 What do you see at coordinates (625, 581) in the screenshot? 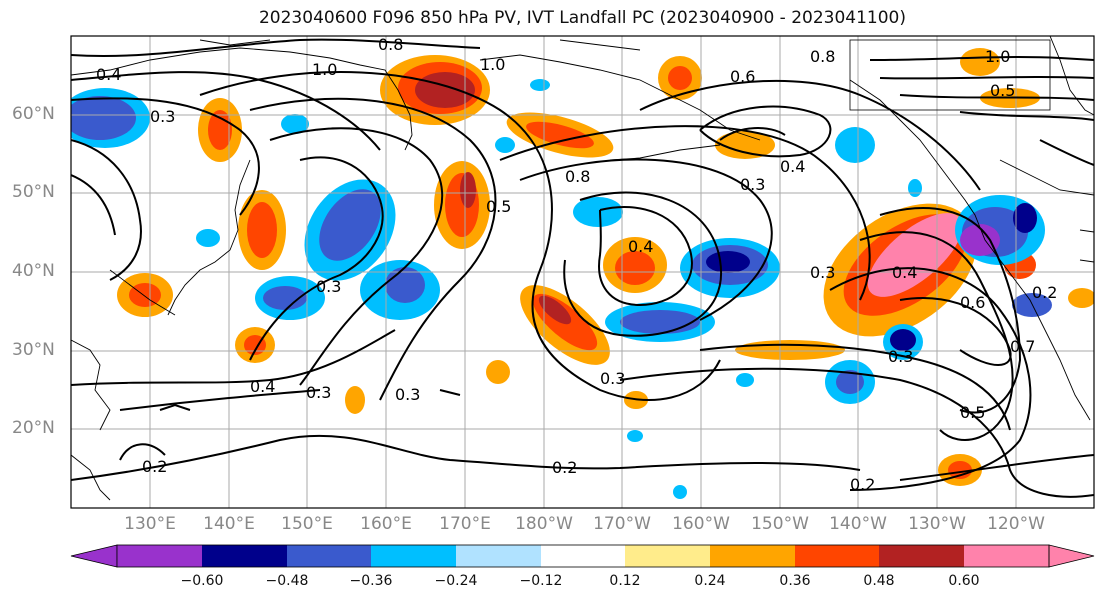
I see `colorbar-tick-label: 0.12` at bounding box center [625, 581].